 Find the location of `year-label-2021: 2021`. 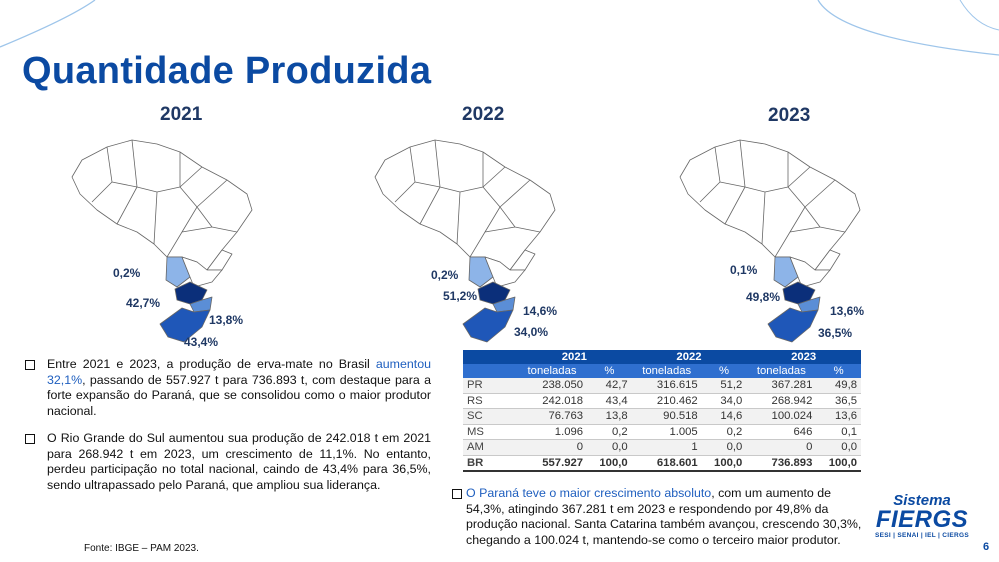

year-label-2021: 2021 is located at coordinates (181, 114).